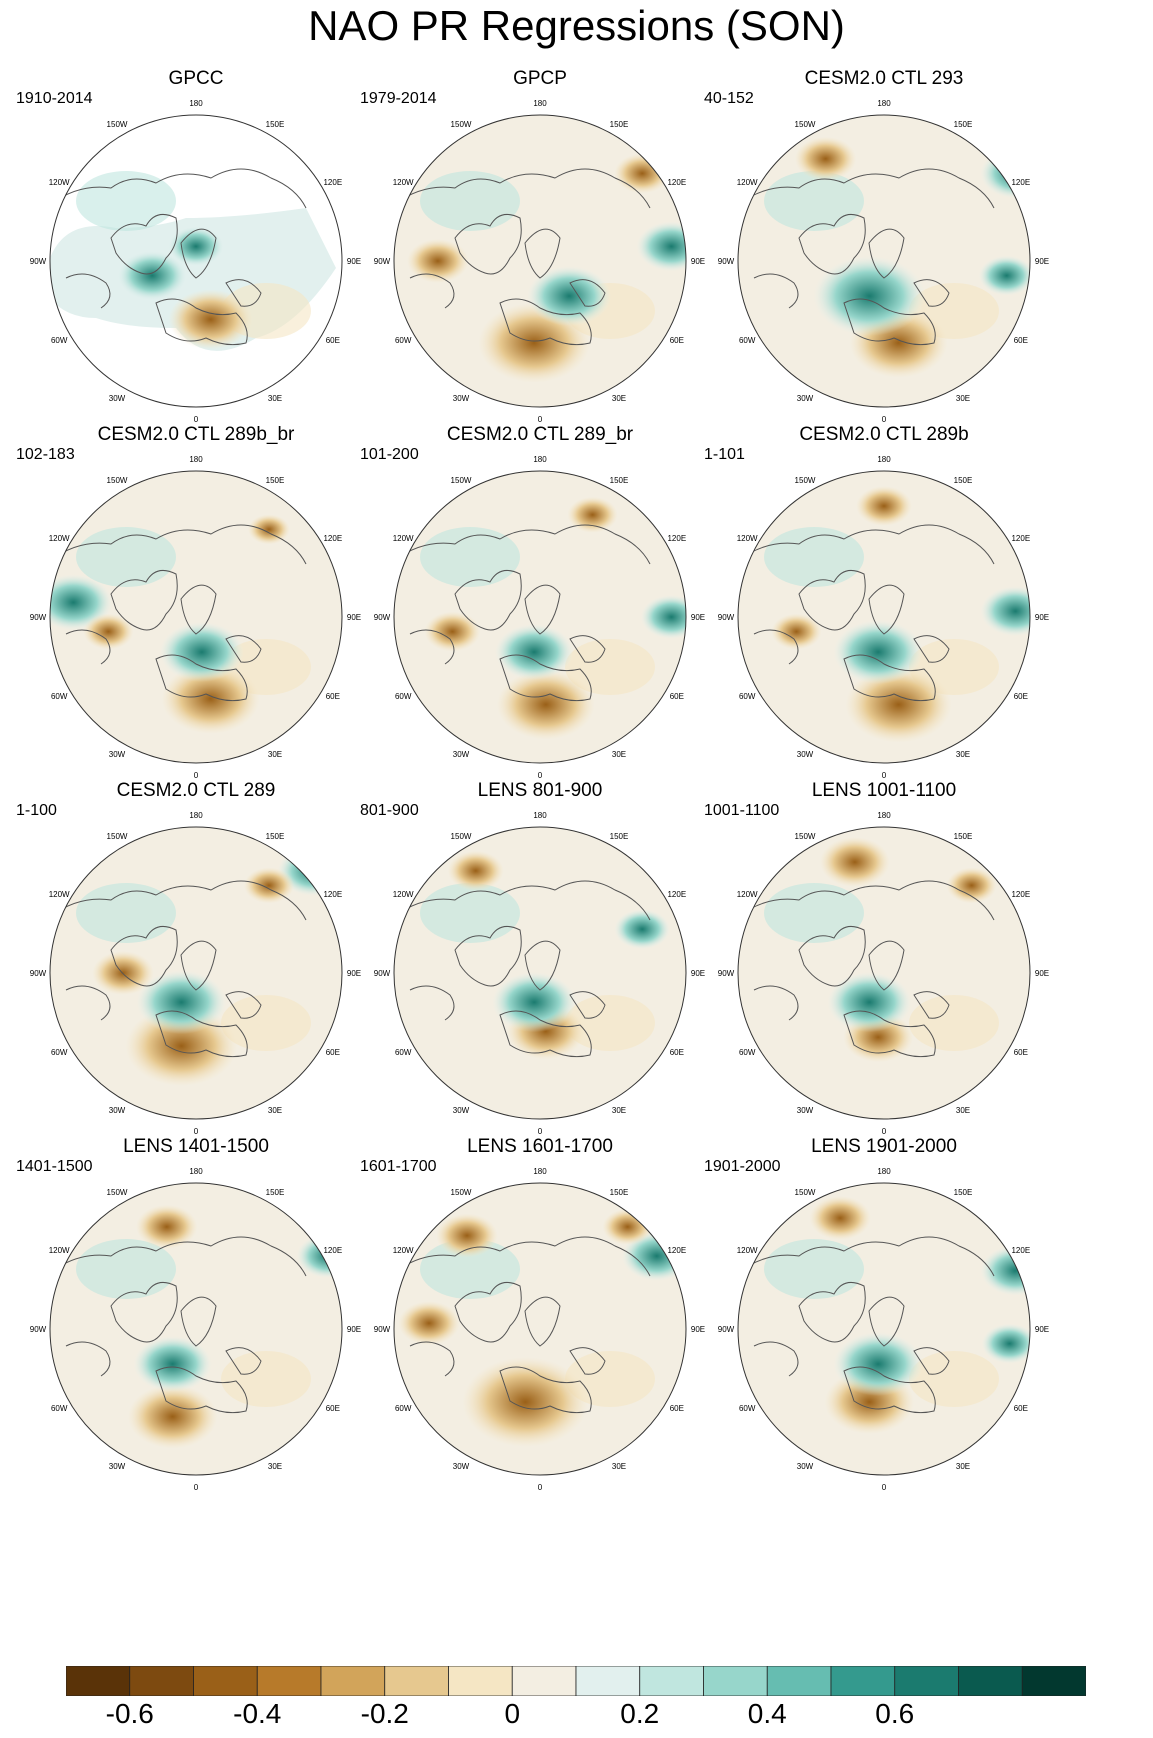 Image resolution: width=1153 pixels, height=1738 pixels. Describe the element at coordinates (54, 1166) in the screenshot. I see `panel-period: 1401-1500` at that location.